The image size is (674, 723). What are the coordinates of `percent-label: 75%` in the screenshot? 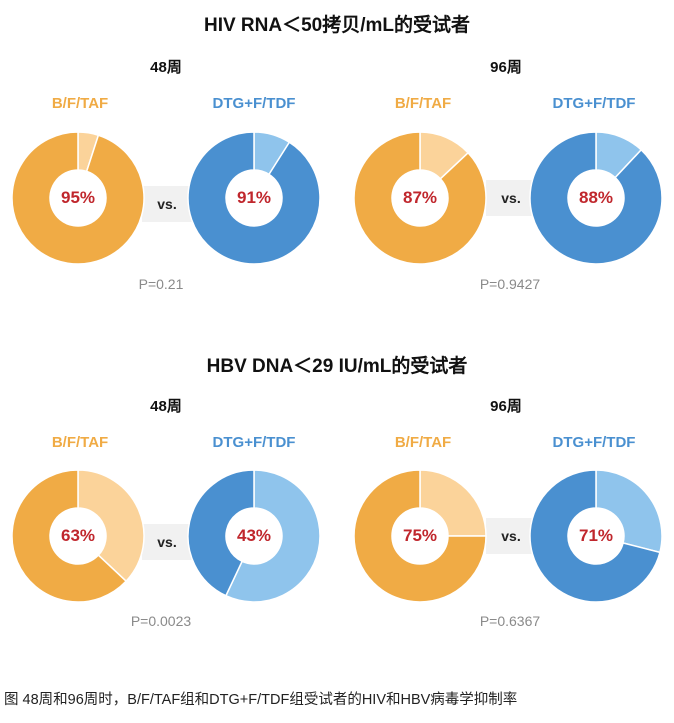 It's located at (420, 535).